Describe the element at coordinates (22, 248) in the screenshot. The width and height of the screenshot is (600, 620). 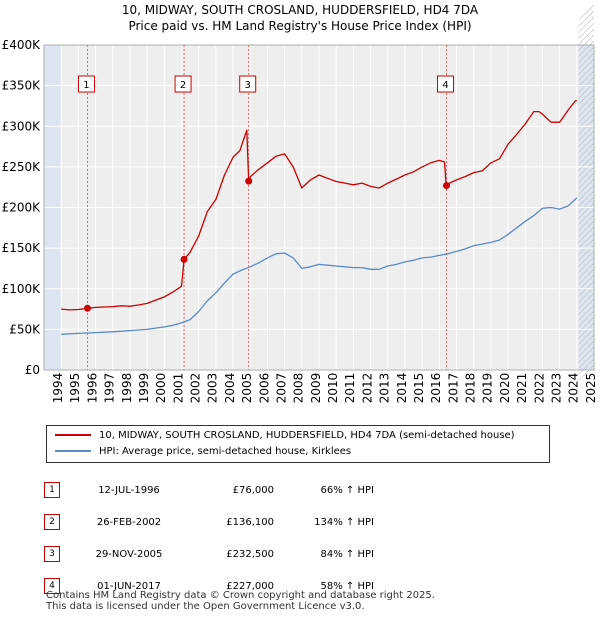
I see `y-tick-label: £150K` at that location.